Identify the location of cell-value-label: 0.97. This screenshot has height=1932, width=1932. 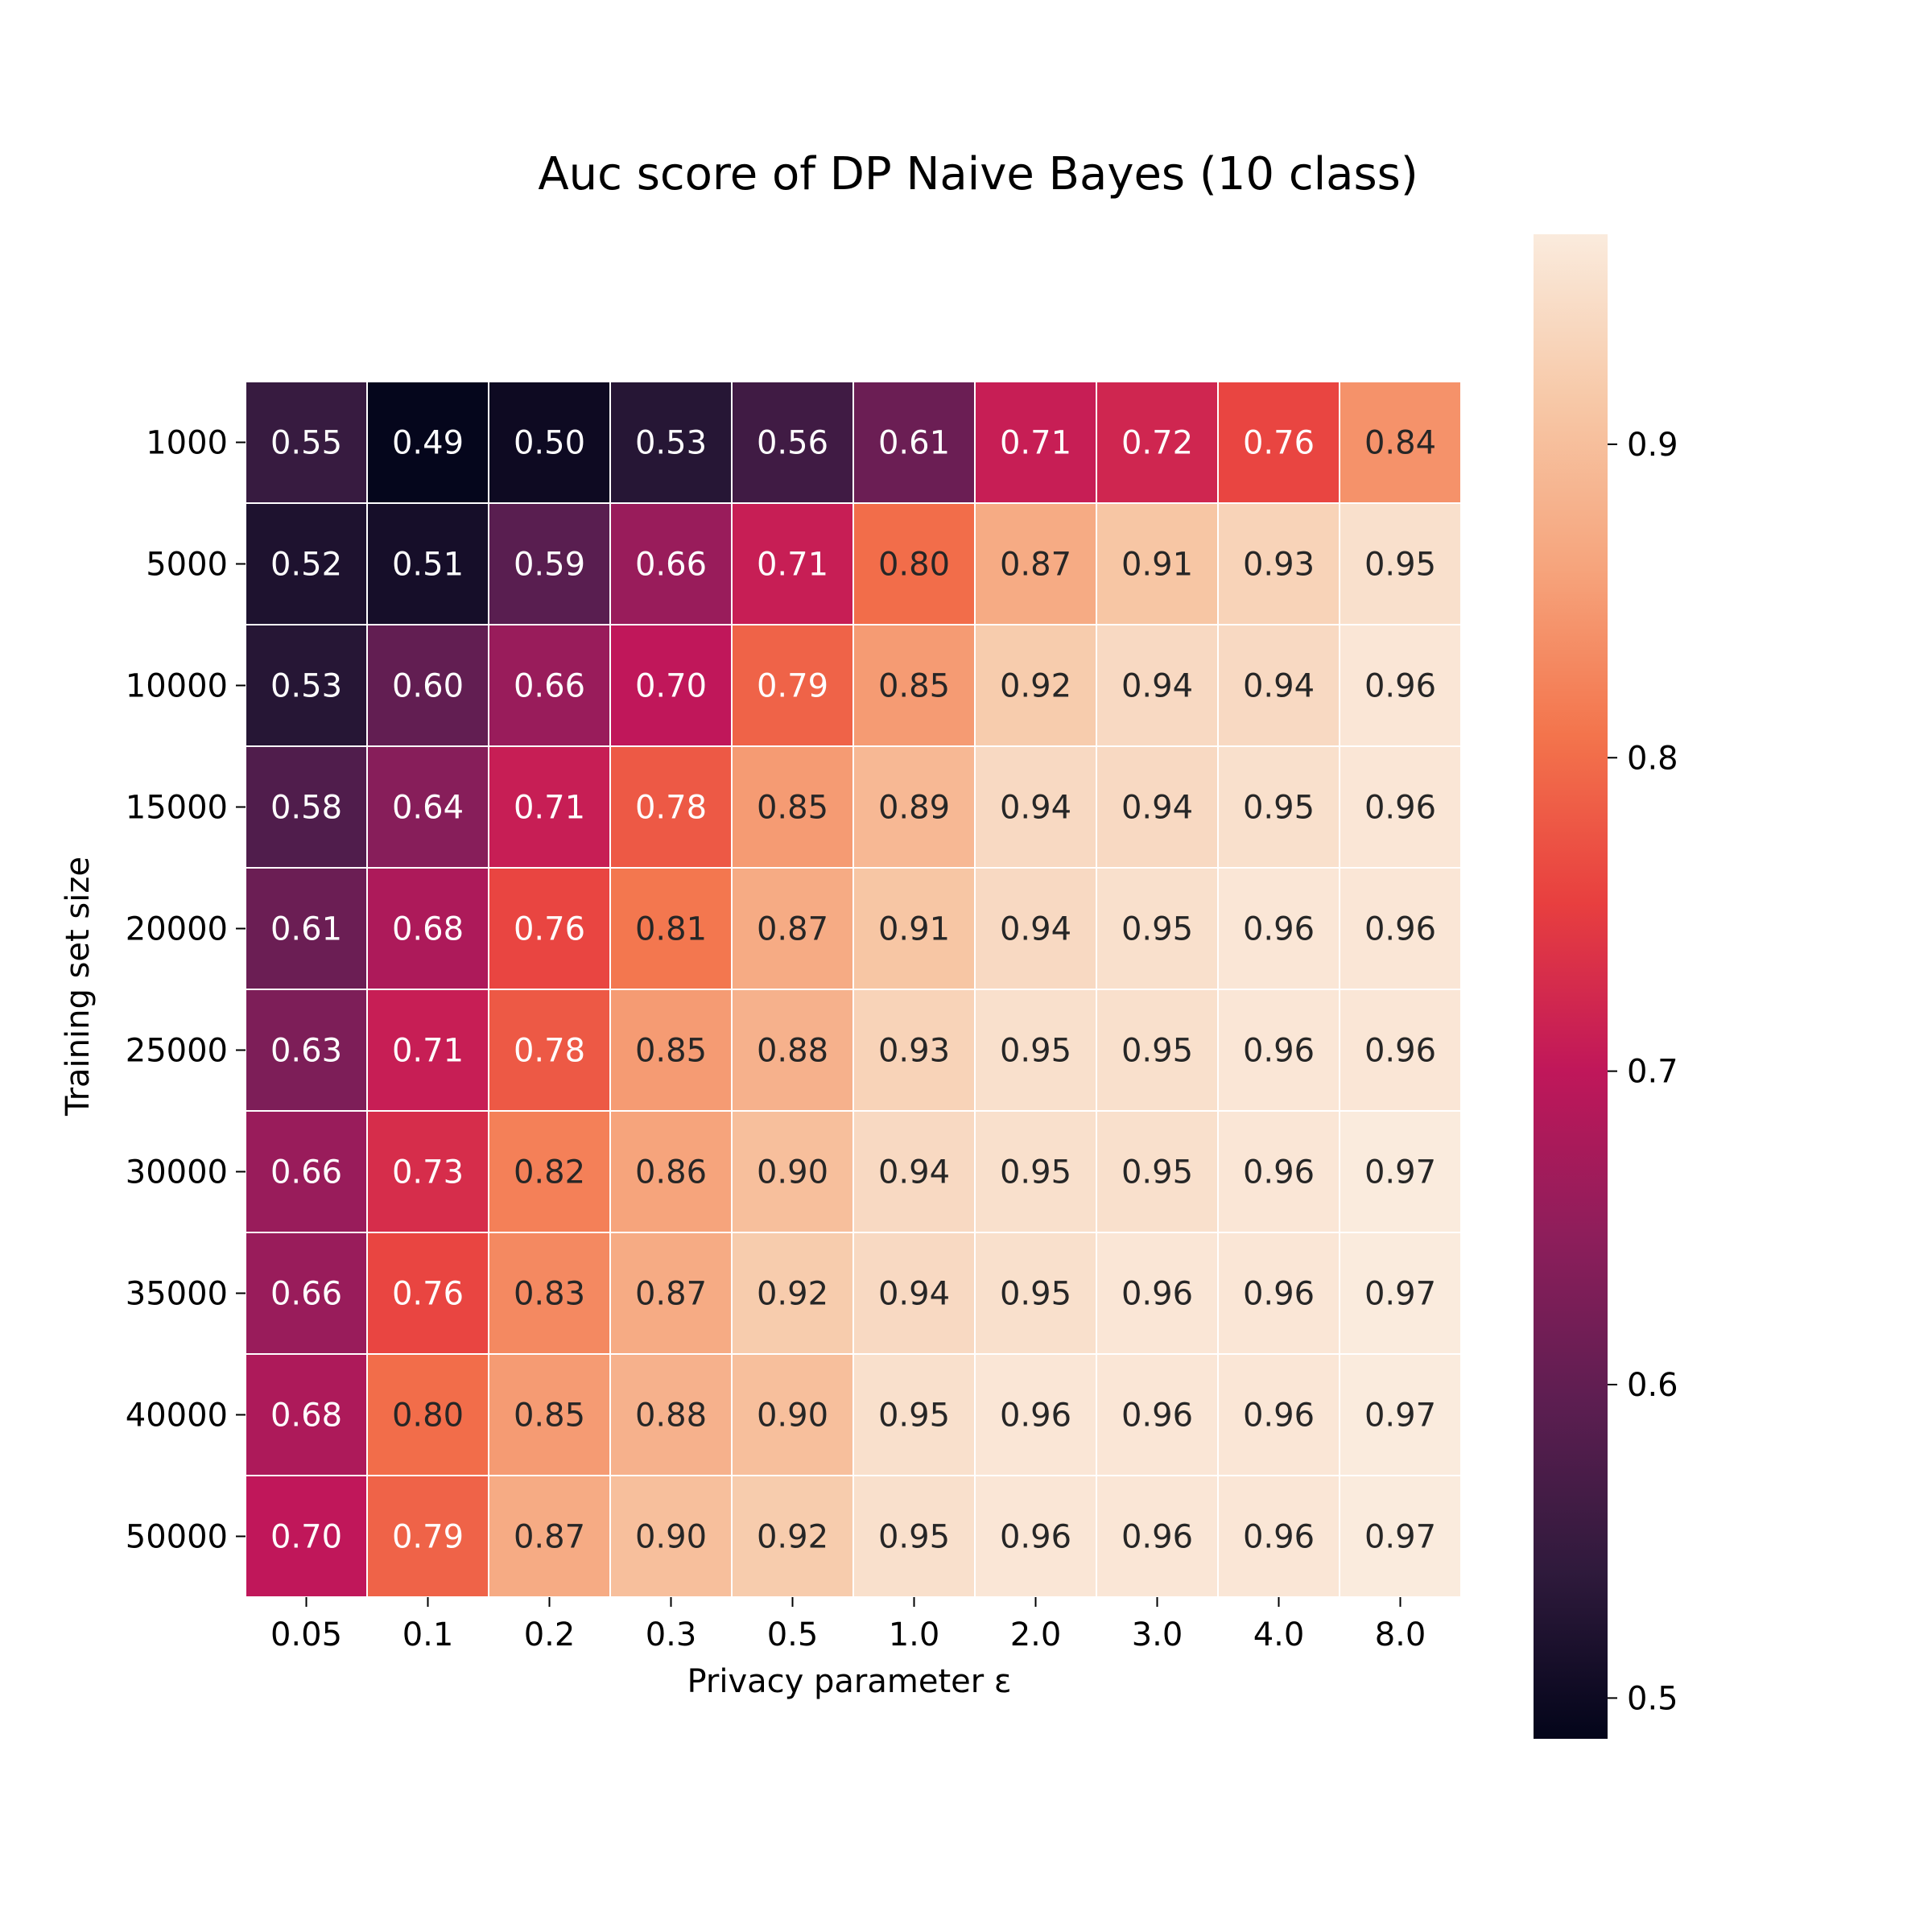
(1400, 1537).